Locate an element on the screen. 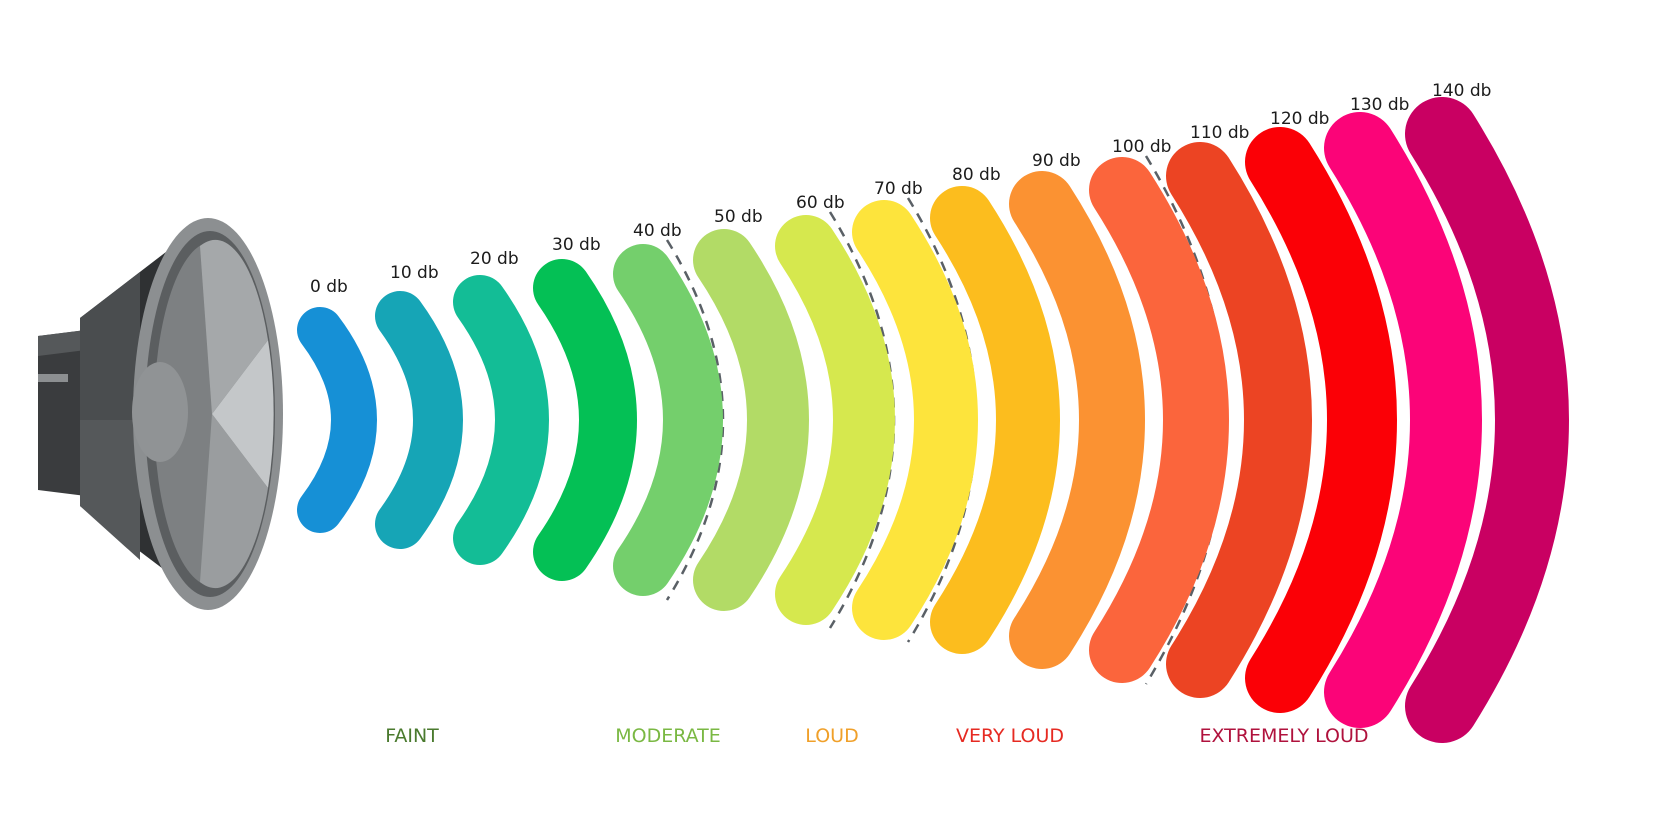  speaker-cone-low is located at coordinates (234, 501).